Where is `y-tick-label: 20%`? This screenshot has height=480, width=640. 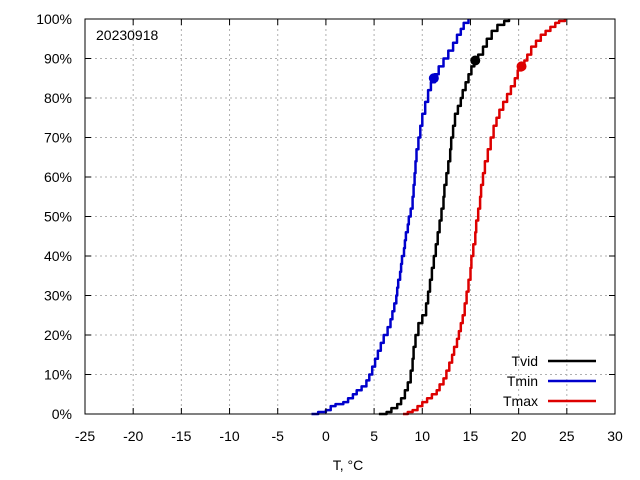 y-tick-label: 20% is located at coordinates (58, 335).